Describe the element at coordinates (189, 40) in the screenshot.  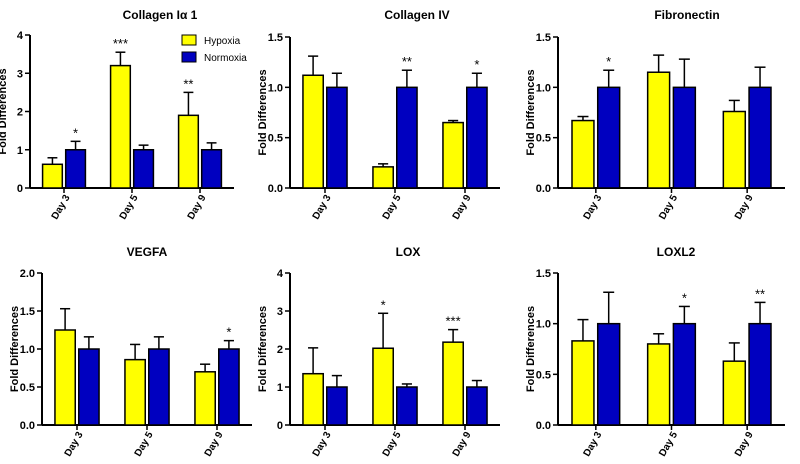
I see `legend-swatch-hypoxia` at that location.